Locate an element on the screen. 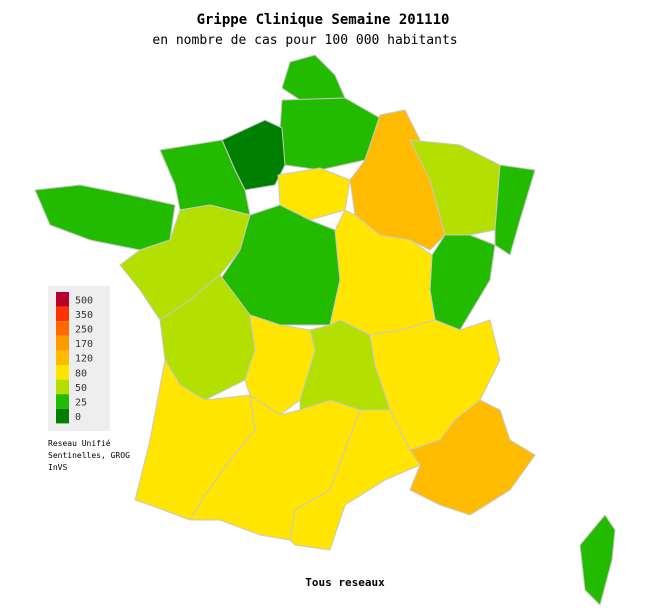  legend-label: 0 is located at coordinates (78, 417).